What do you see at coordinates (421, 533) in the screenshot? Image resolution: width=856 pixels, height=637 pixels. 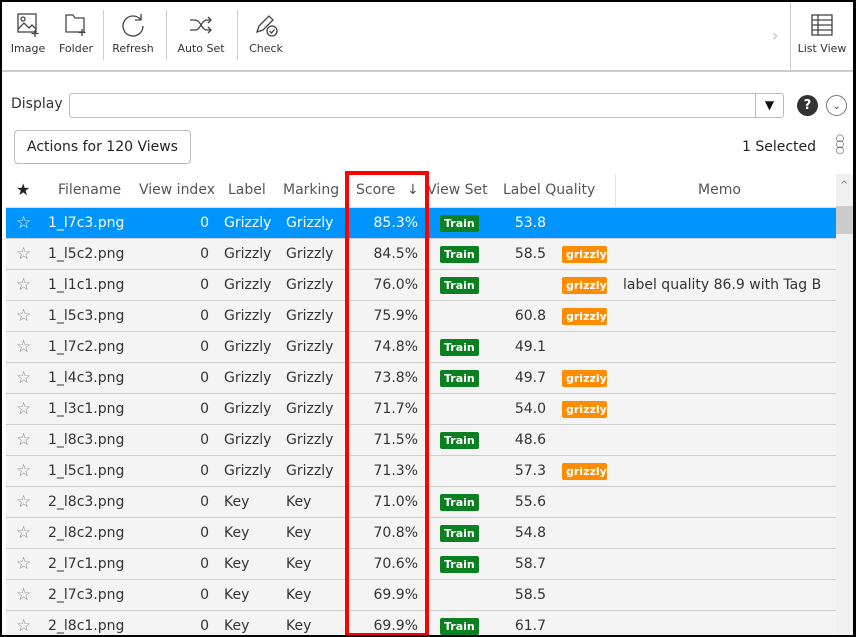 I see `table-row: ☆ 2_l8c2.png 0 Key Key 70.8% Train 54.8` at bounding box center [421, 533].